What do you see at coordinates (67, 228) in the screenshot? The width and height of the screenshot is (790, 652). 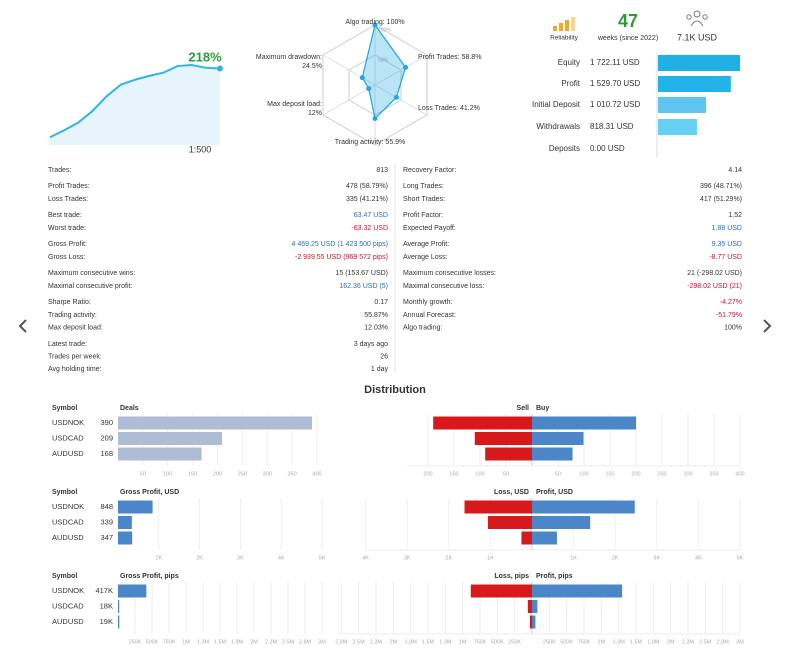 I see `stat-label: Worst trade:` at bounding box center [67, 228].